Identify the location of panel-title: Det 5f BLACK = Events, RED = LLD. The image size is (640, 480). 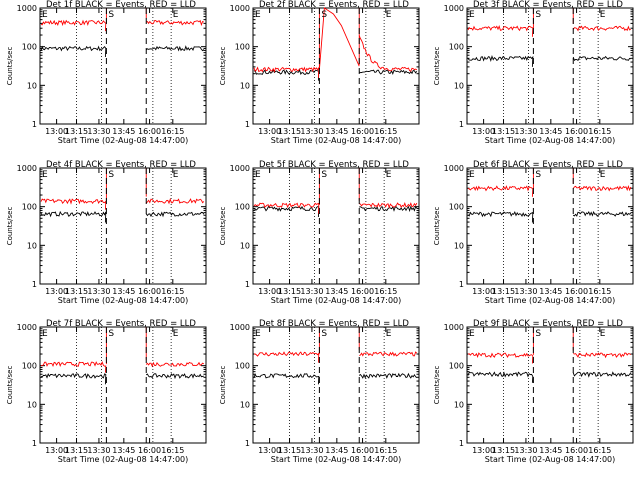
(334, 165).